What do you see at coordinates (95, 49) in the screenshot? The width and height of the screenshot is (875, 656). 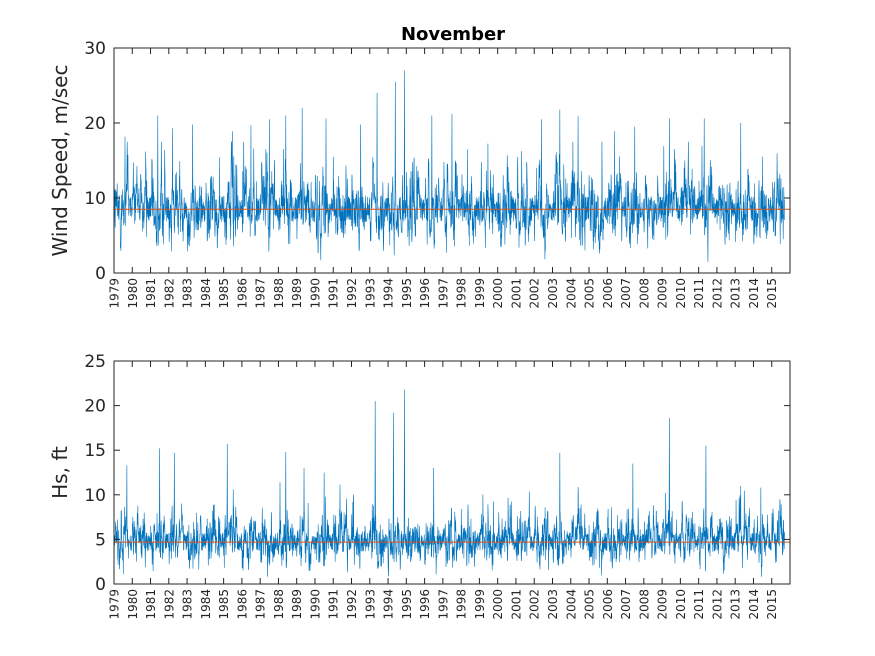 I see `y-tick-label: 30` at bounding box center [95, 49].